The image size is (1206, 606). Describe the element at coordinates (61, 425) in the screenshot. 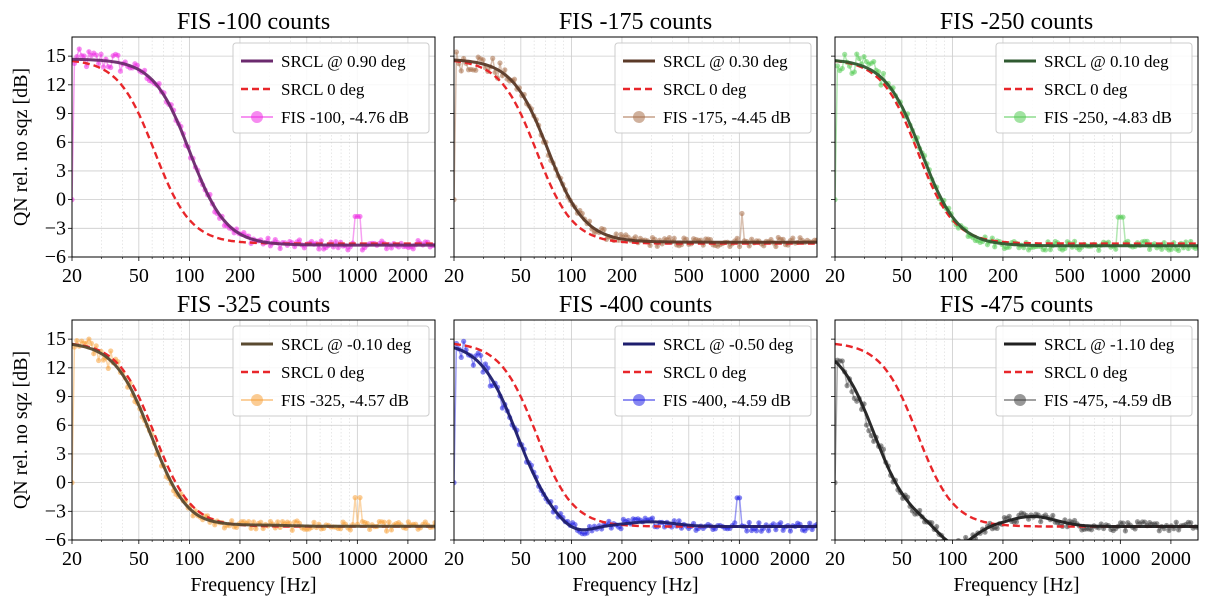

I see `y-tick-label: 6` at that location.